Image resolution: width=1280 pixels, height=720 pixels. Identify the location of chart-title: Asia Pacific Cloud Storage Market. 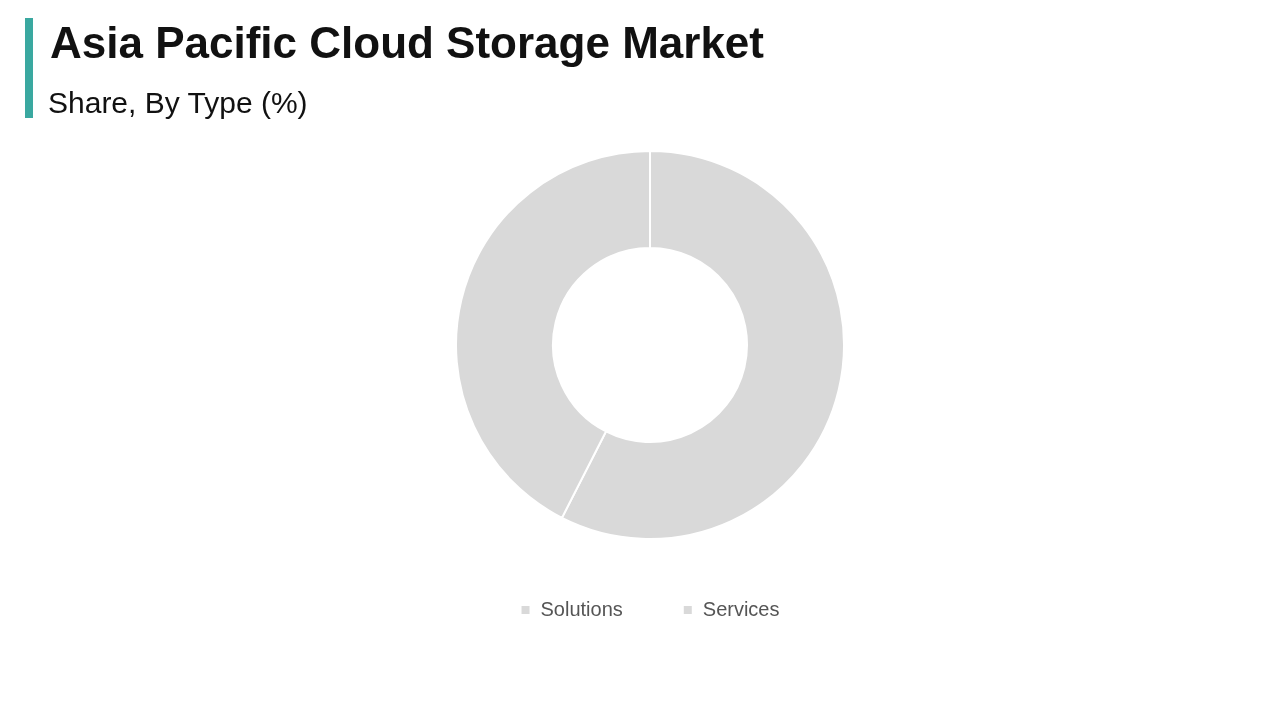
(407, 43).